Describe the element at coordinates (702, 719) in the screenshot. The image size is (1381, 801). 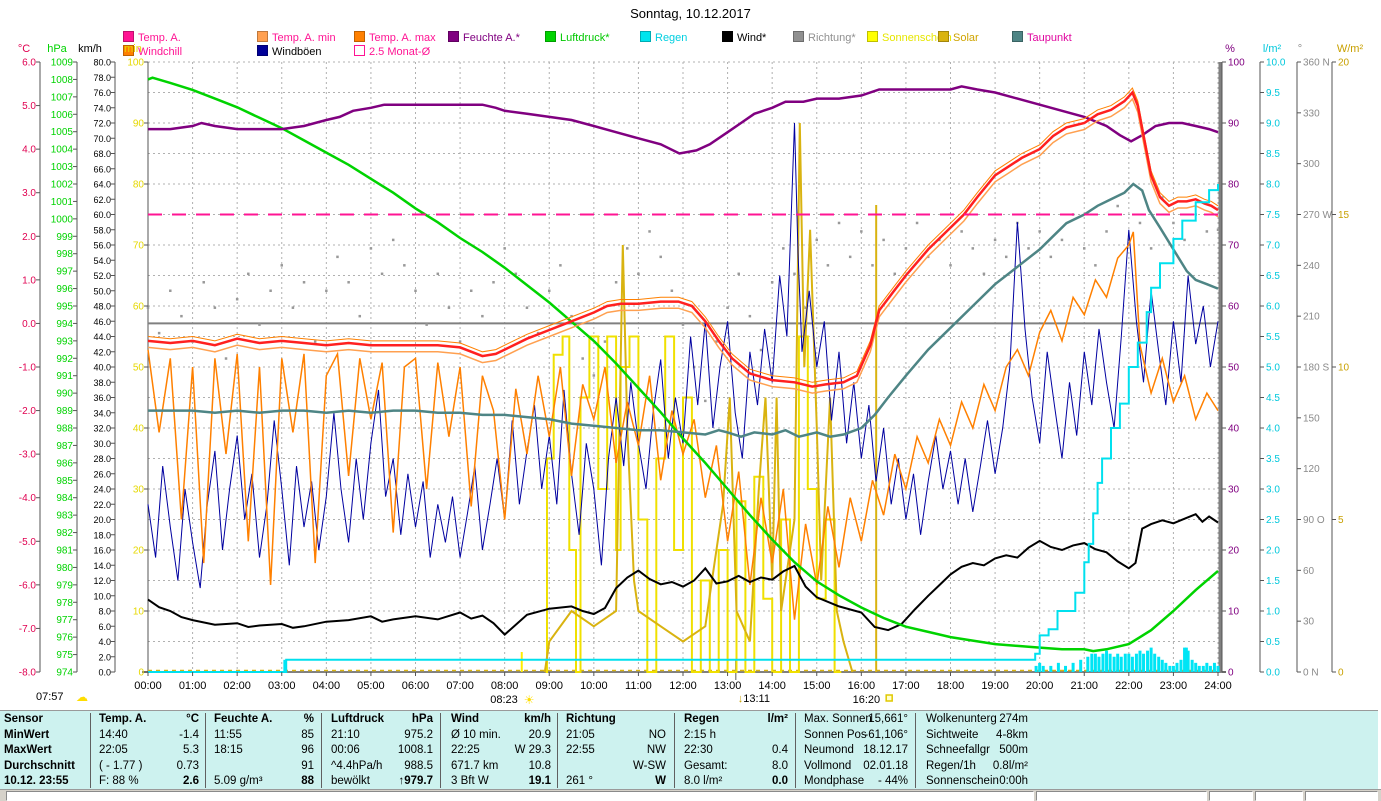
I see `cell-text: Regen` at that location.